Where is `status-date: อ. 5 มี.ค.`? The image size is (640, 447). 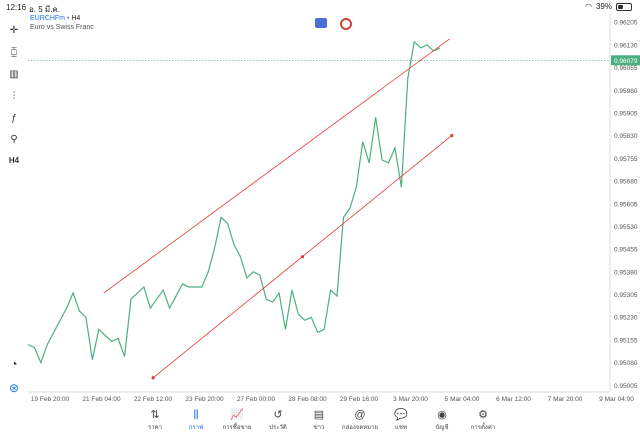
status-date: อ. 5 มี.ค. is located at coordinates (44, 9).